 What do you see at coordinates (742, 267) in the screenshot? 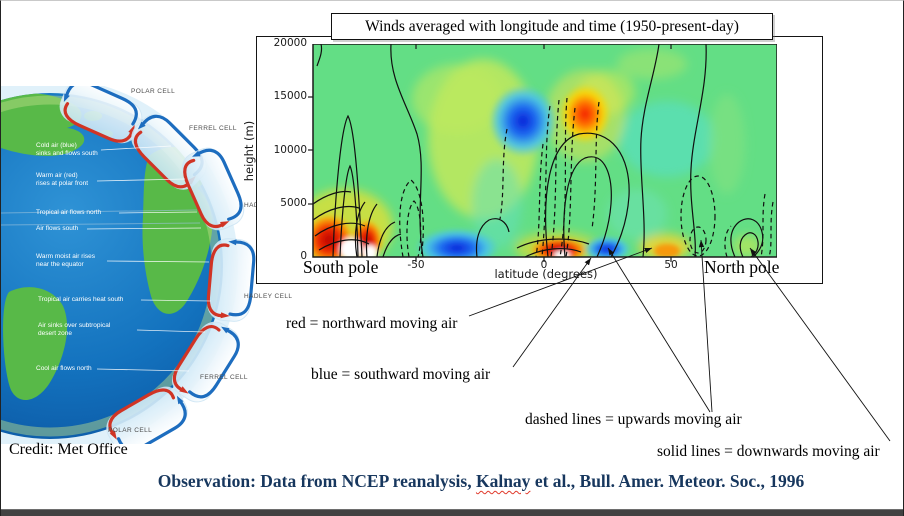
I see `north-pole-label: North pole` at bounding box center [742, 267].